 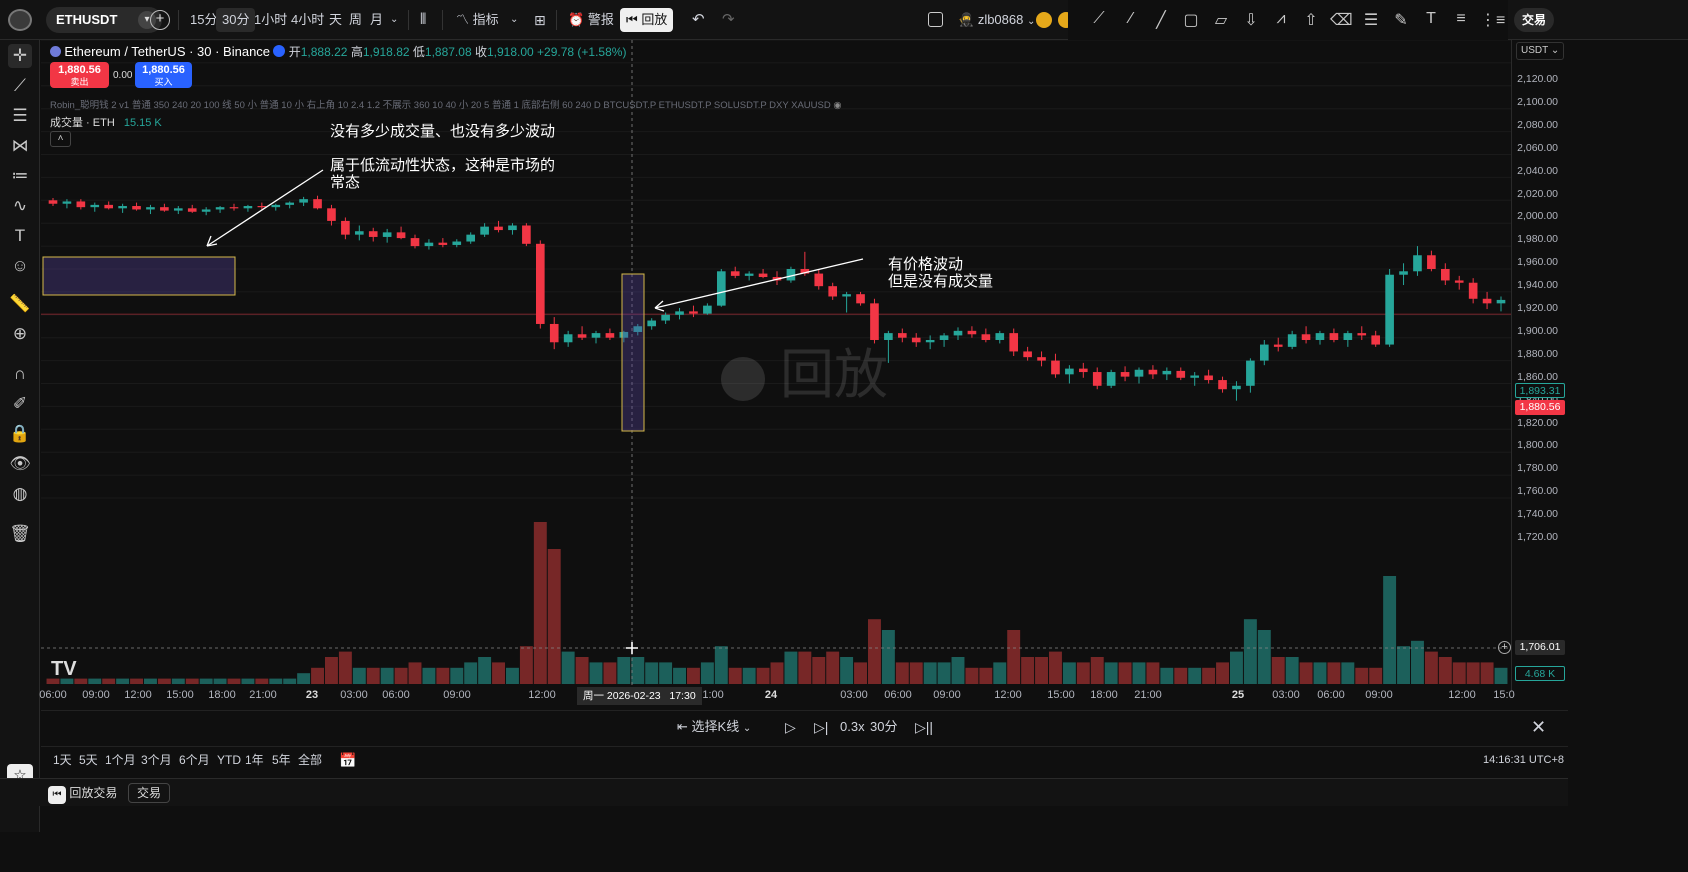 I want to click on ray-icon: ⁄, so click(x=1131, y=18).